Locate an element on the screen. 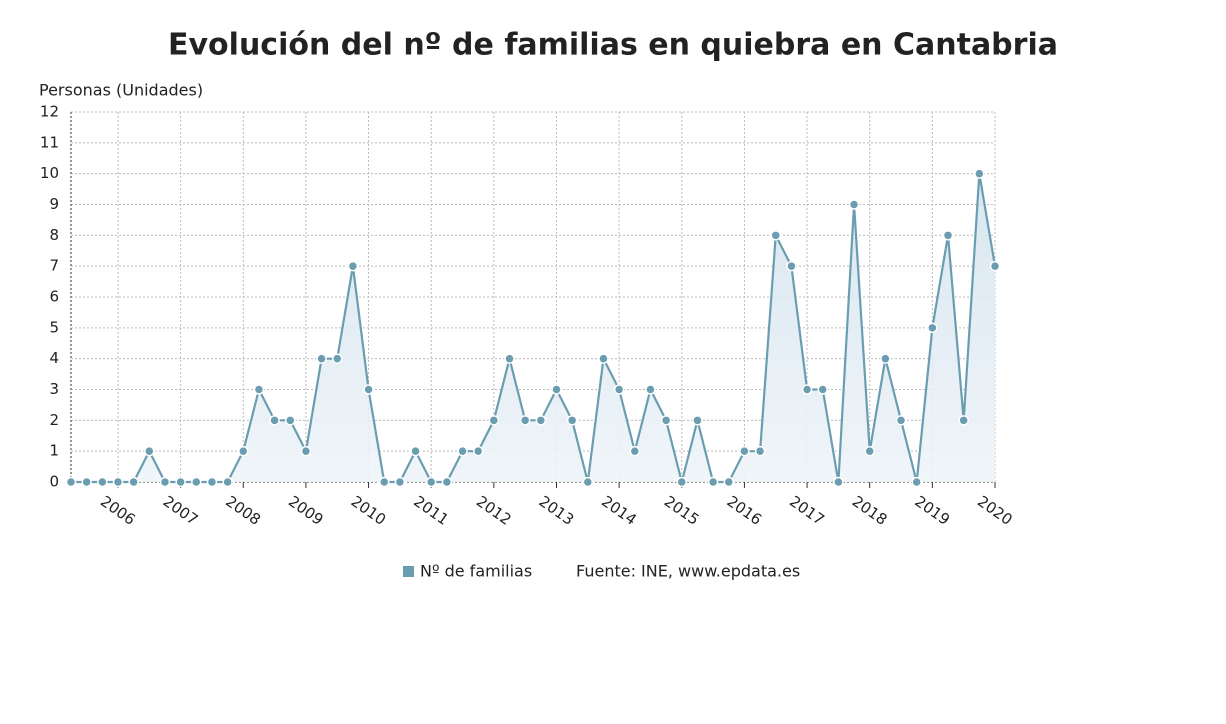 Image resolution: width=1226 pixels, height=724 pixels. y-tick-label: 12 is located at coordinates (49, 112).